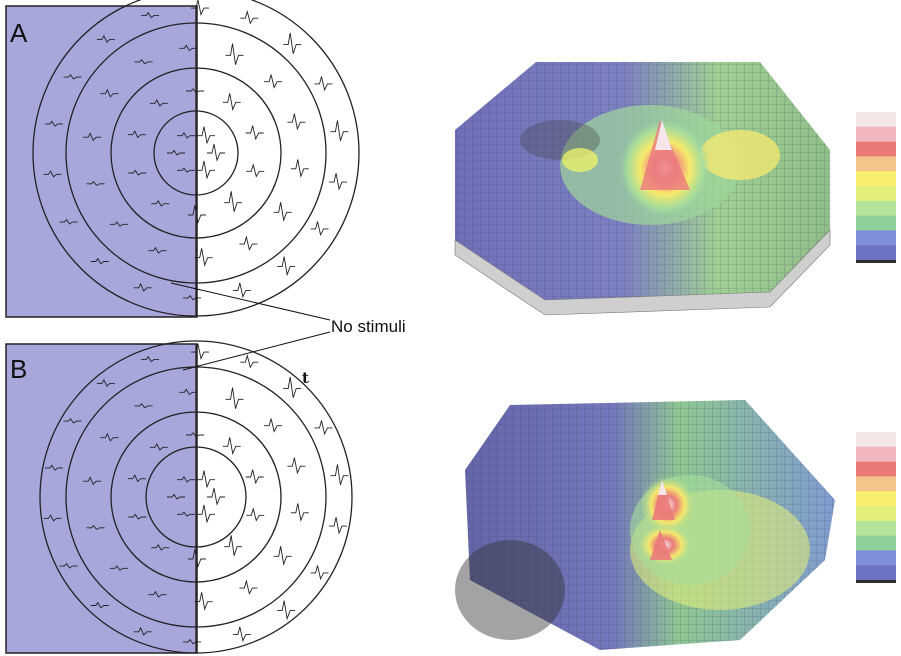 The image size is (901, 656). Describe the element at coordinates (876, 581) in the screenshot. I see `color-scale-base` at that location.